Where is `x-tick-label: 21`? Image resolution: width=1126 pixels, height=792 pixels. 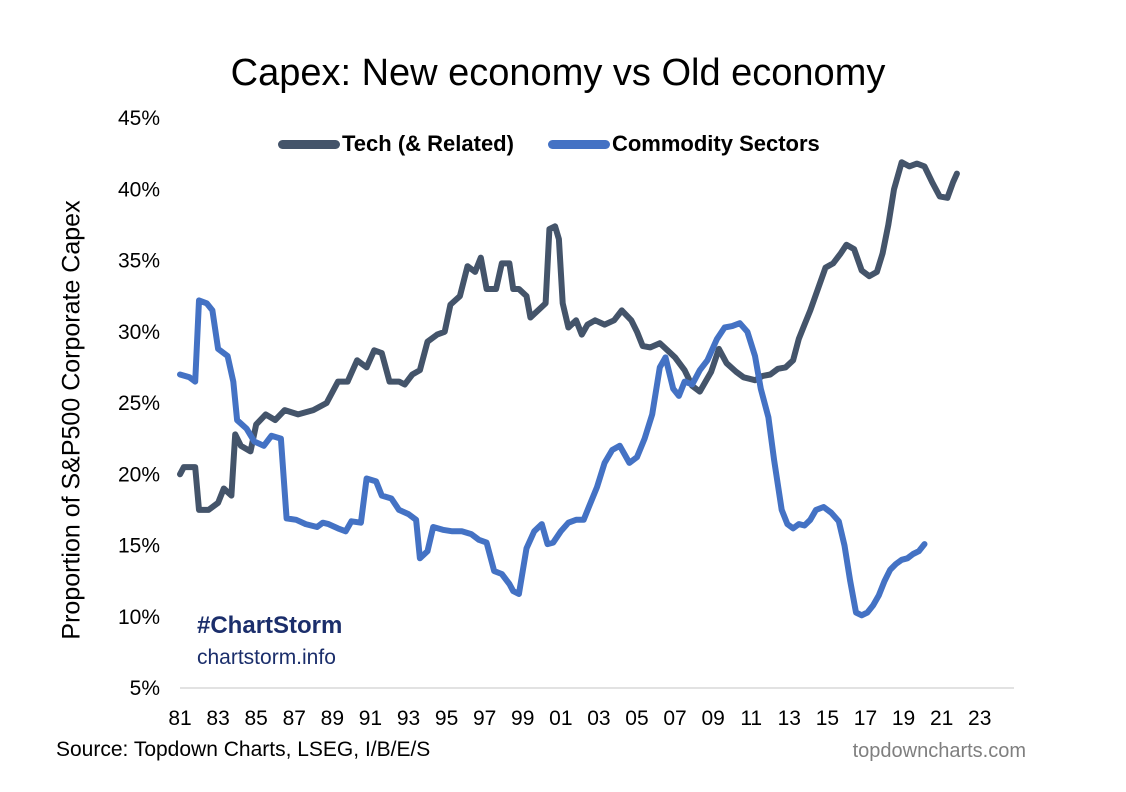
x-tick-label: 21 is located at coordinates (941, 718).